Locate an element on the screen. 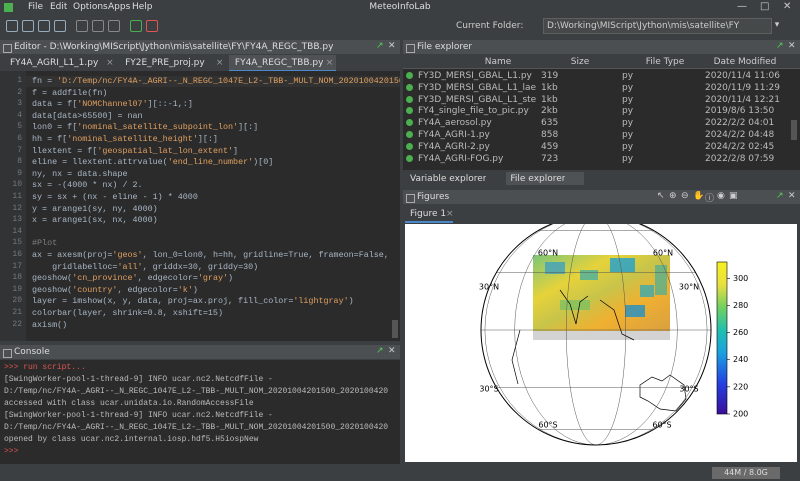 This screenshot has height=481, width=800. file-cell: 858 is located at coordinates (550, 135).